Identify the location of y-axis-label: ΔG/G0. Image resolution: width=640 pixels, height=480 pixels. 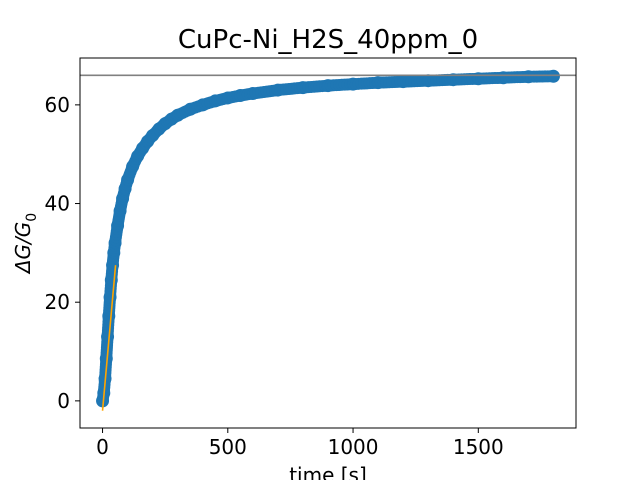
(25, 244).